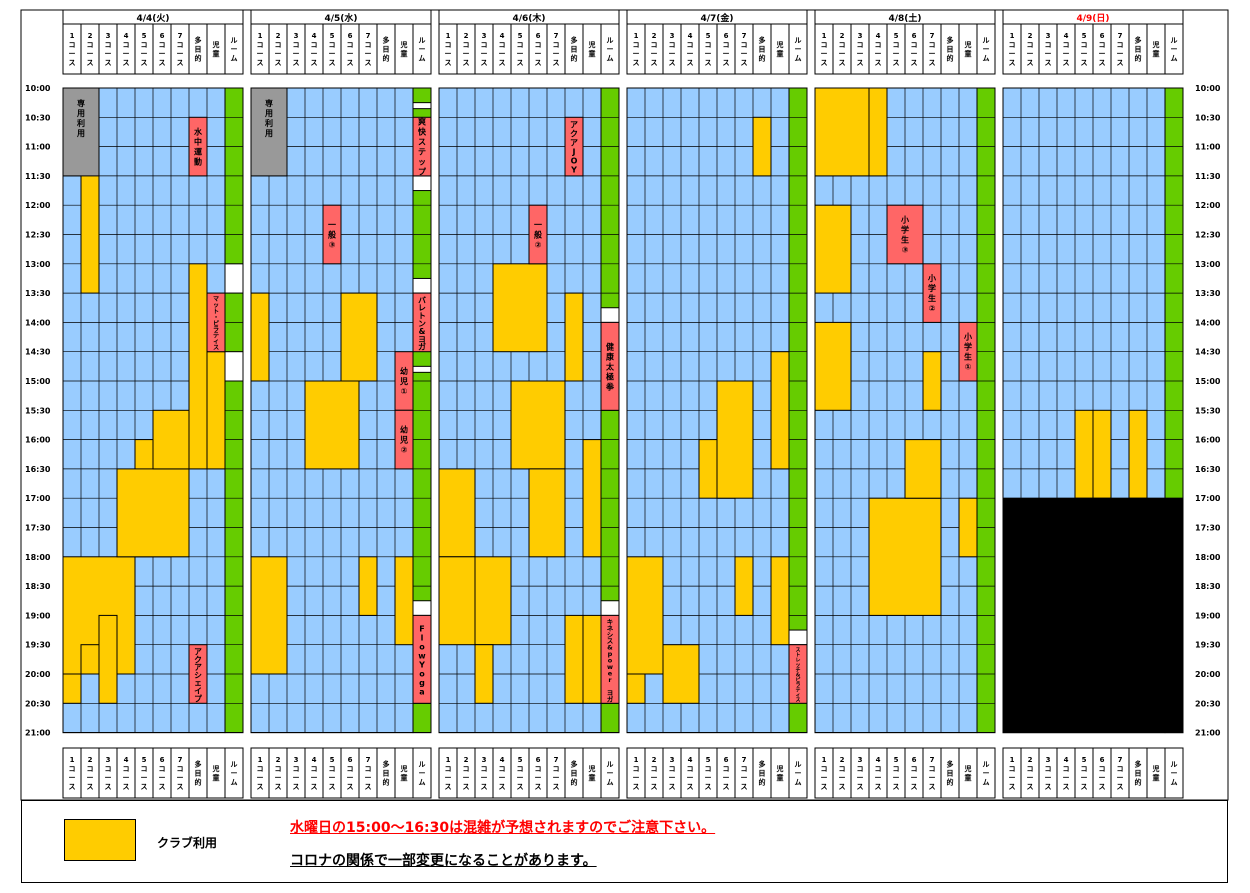 Image resolution: width=1250 pixels, height=893 pixels. Describe the element at coordinates (1208, 293) in the screenshot. I see `time-label-right: 13:30` at that location.